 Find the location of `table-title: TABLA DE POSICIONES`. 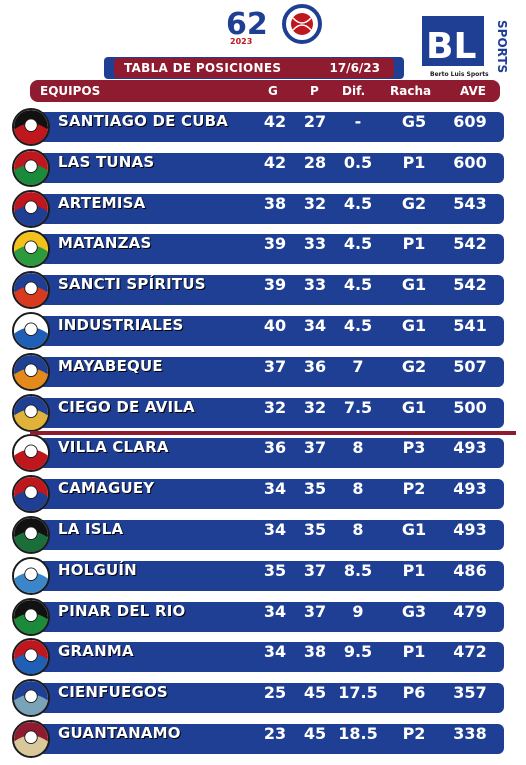

table-title: TABLA DE POSICIONES is located at coordinates (203, 68).